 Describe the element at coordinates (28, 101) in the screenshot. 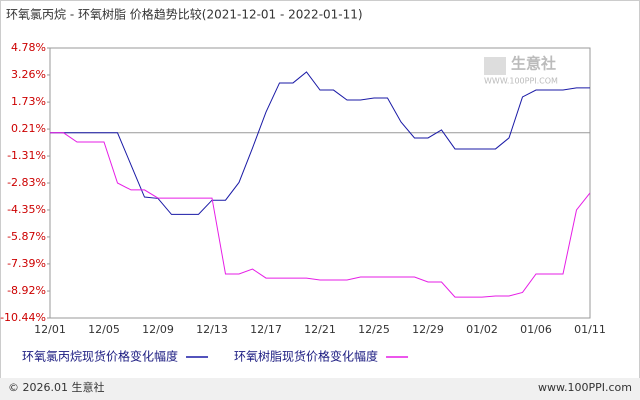

I see `y-tick-label: 1.73%` at that location.